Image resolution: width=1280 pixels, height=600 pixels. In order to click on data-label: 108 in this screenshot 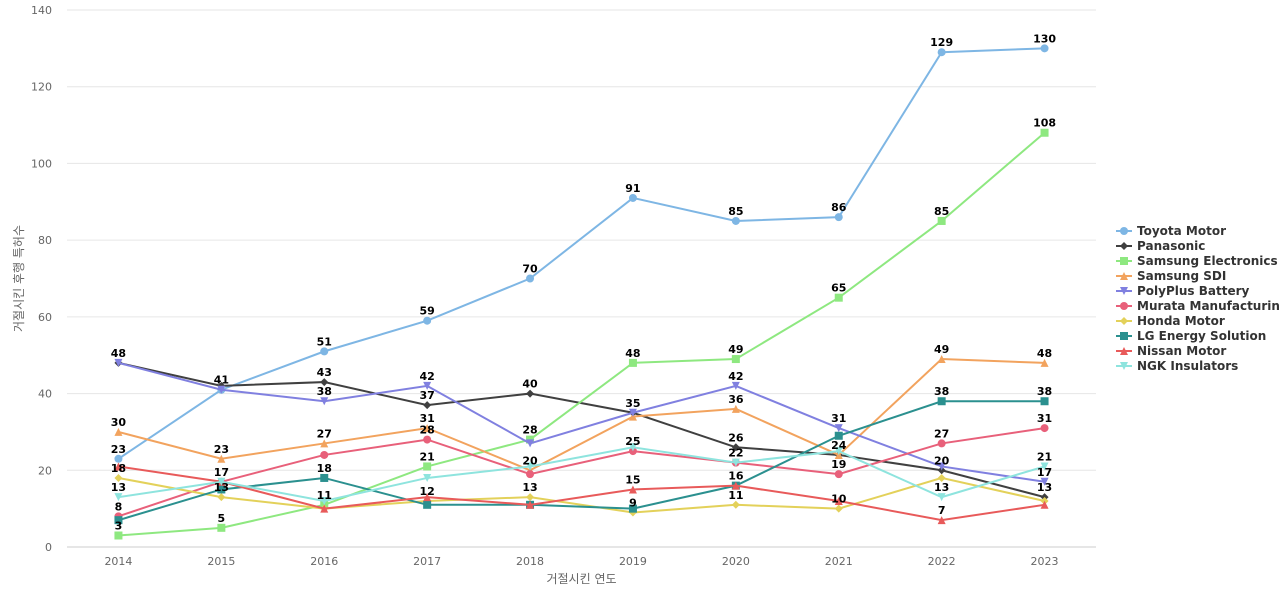, I will do `click(1044, 123)`.